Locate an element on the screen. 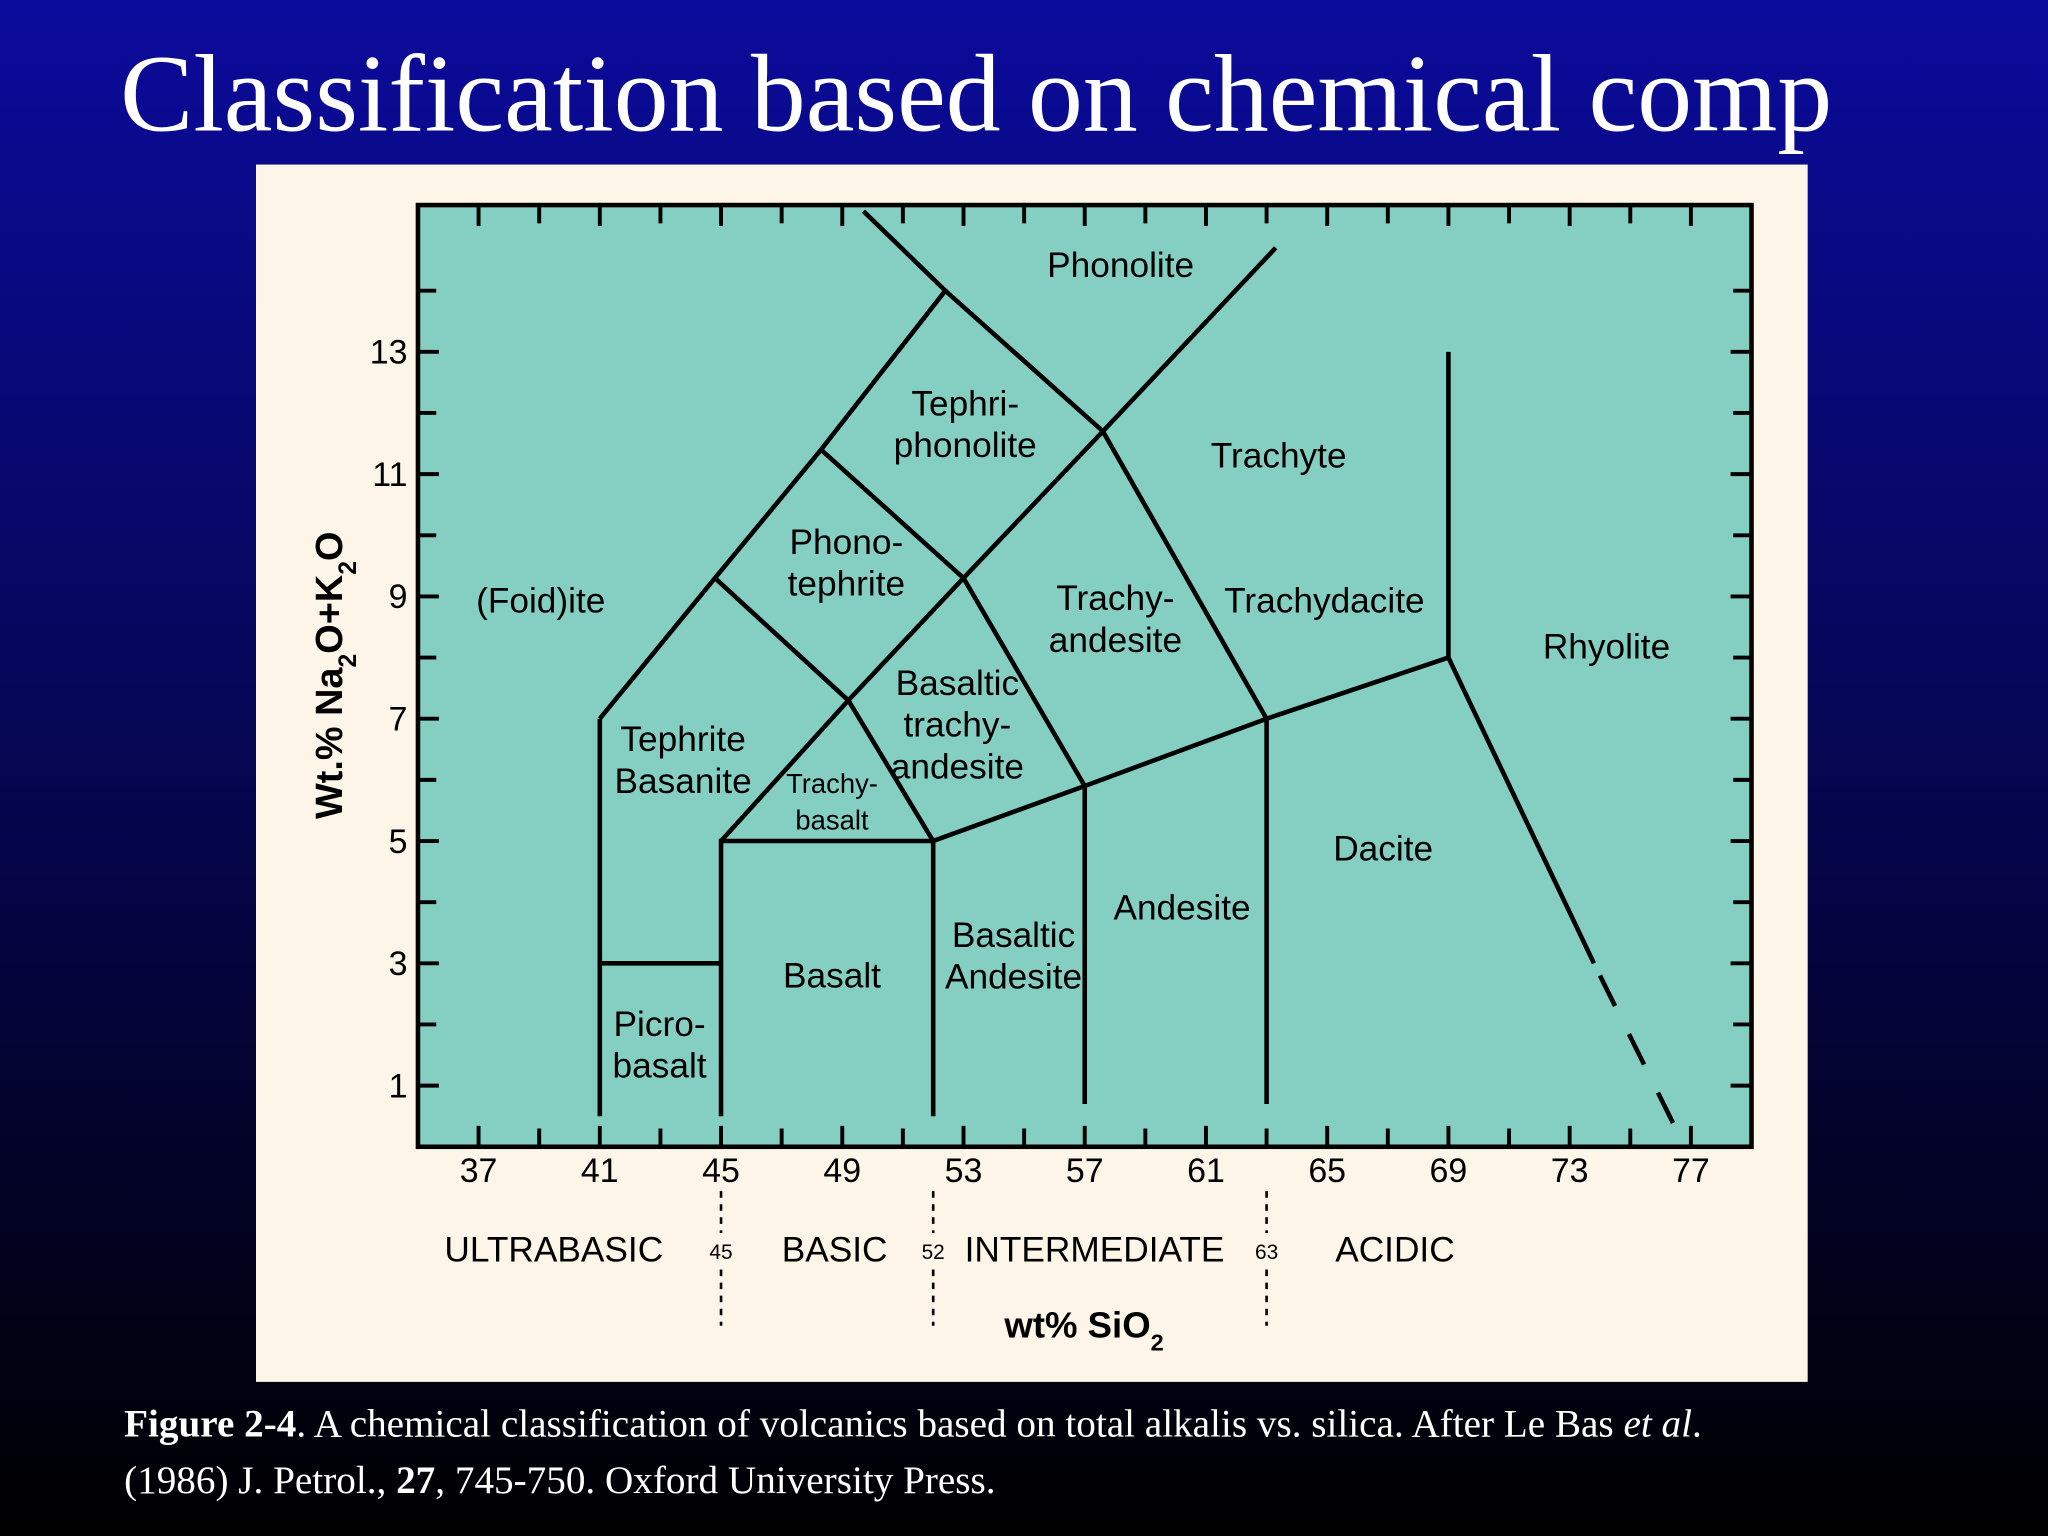 The height and width of the screenshot is (1536, 2048). slide-title: Classification based on chemical comp is located at coordinates (976, 94).